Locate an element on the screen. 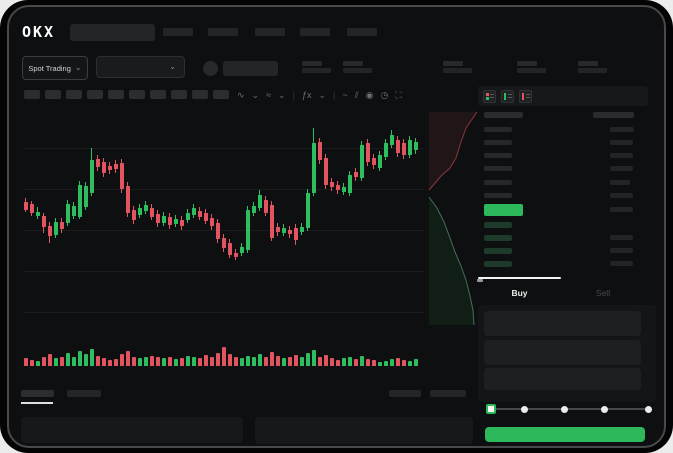  camera-icon: ◉ is located at coordinates (369, 94).